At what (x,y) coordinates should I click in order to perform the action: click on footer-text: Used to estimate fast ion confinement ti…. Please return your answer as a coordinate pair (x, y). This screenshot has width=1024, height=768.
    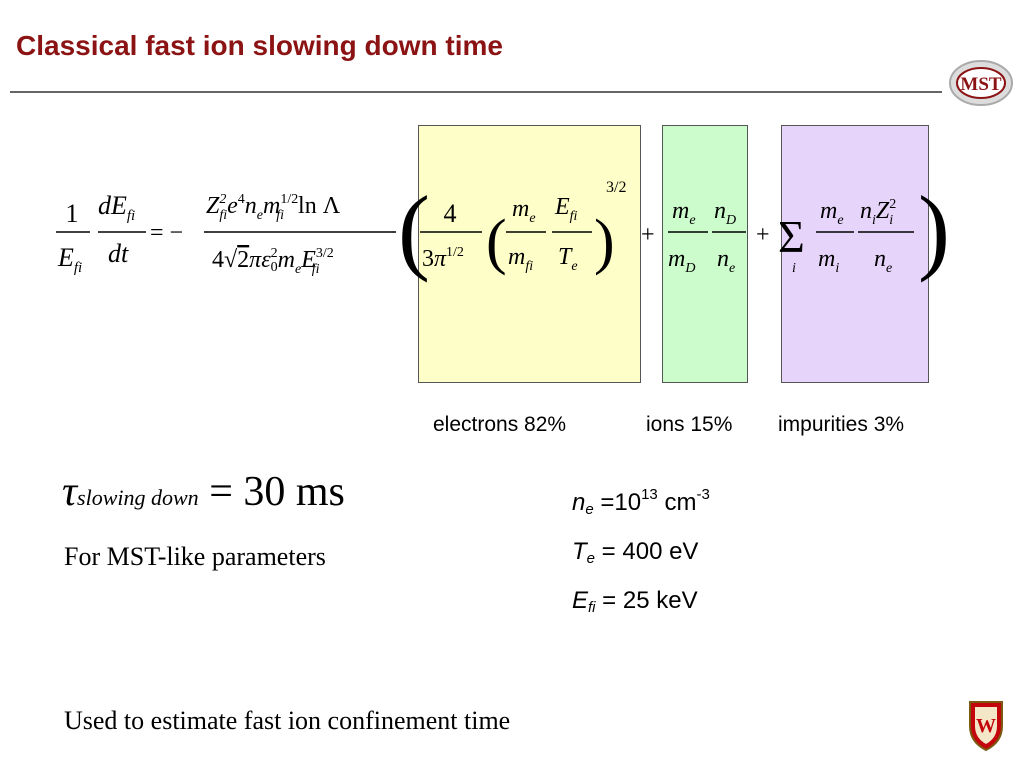
    Looking at the image, I should click on (287, 720).